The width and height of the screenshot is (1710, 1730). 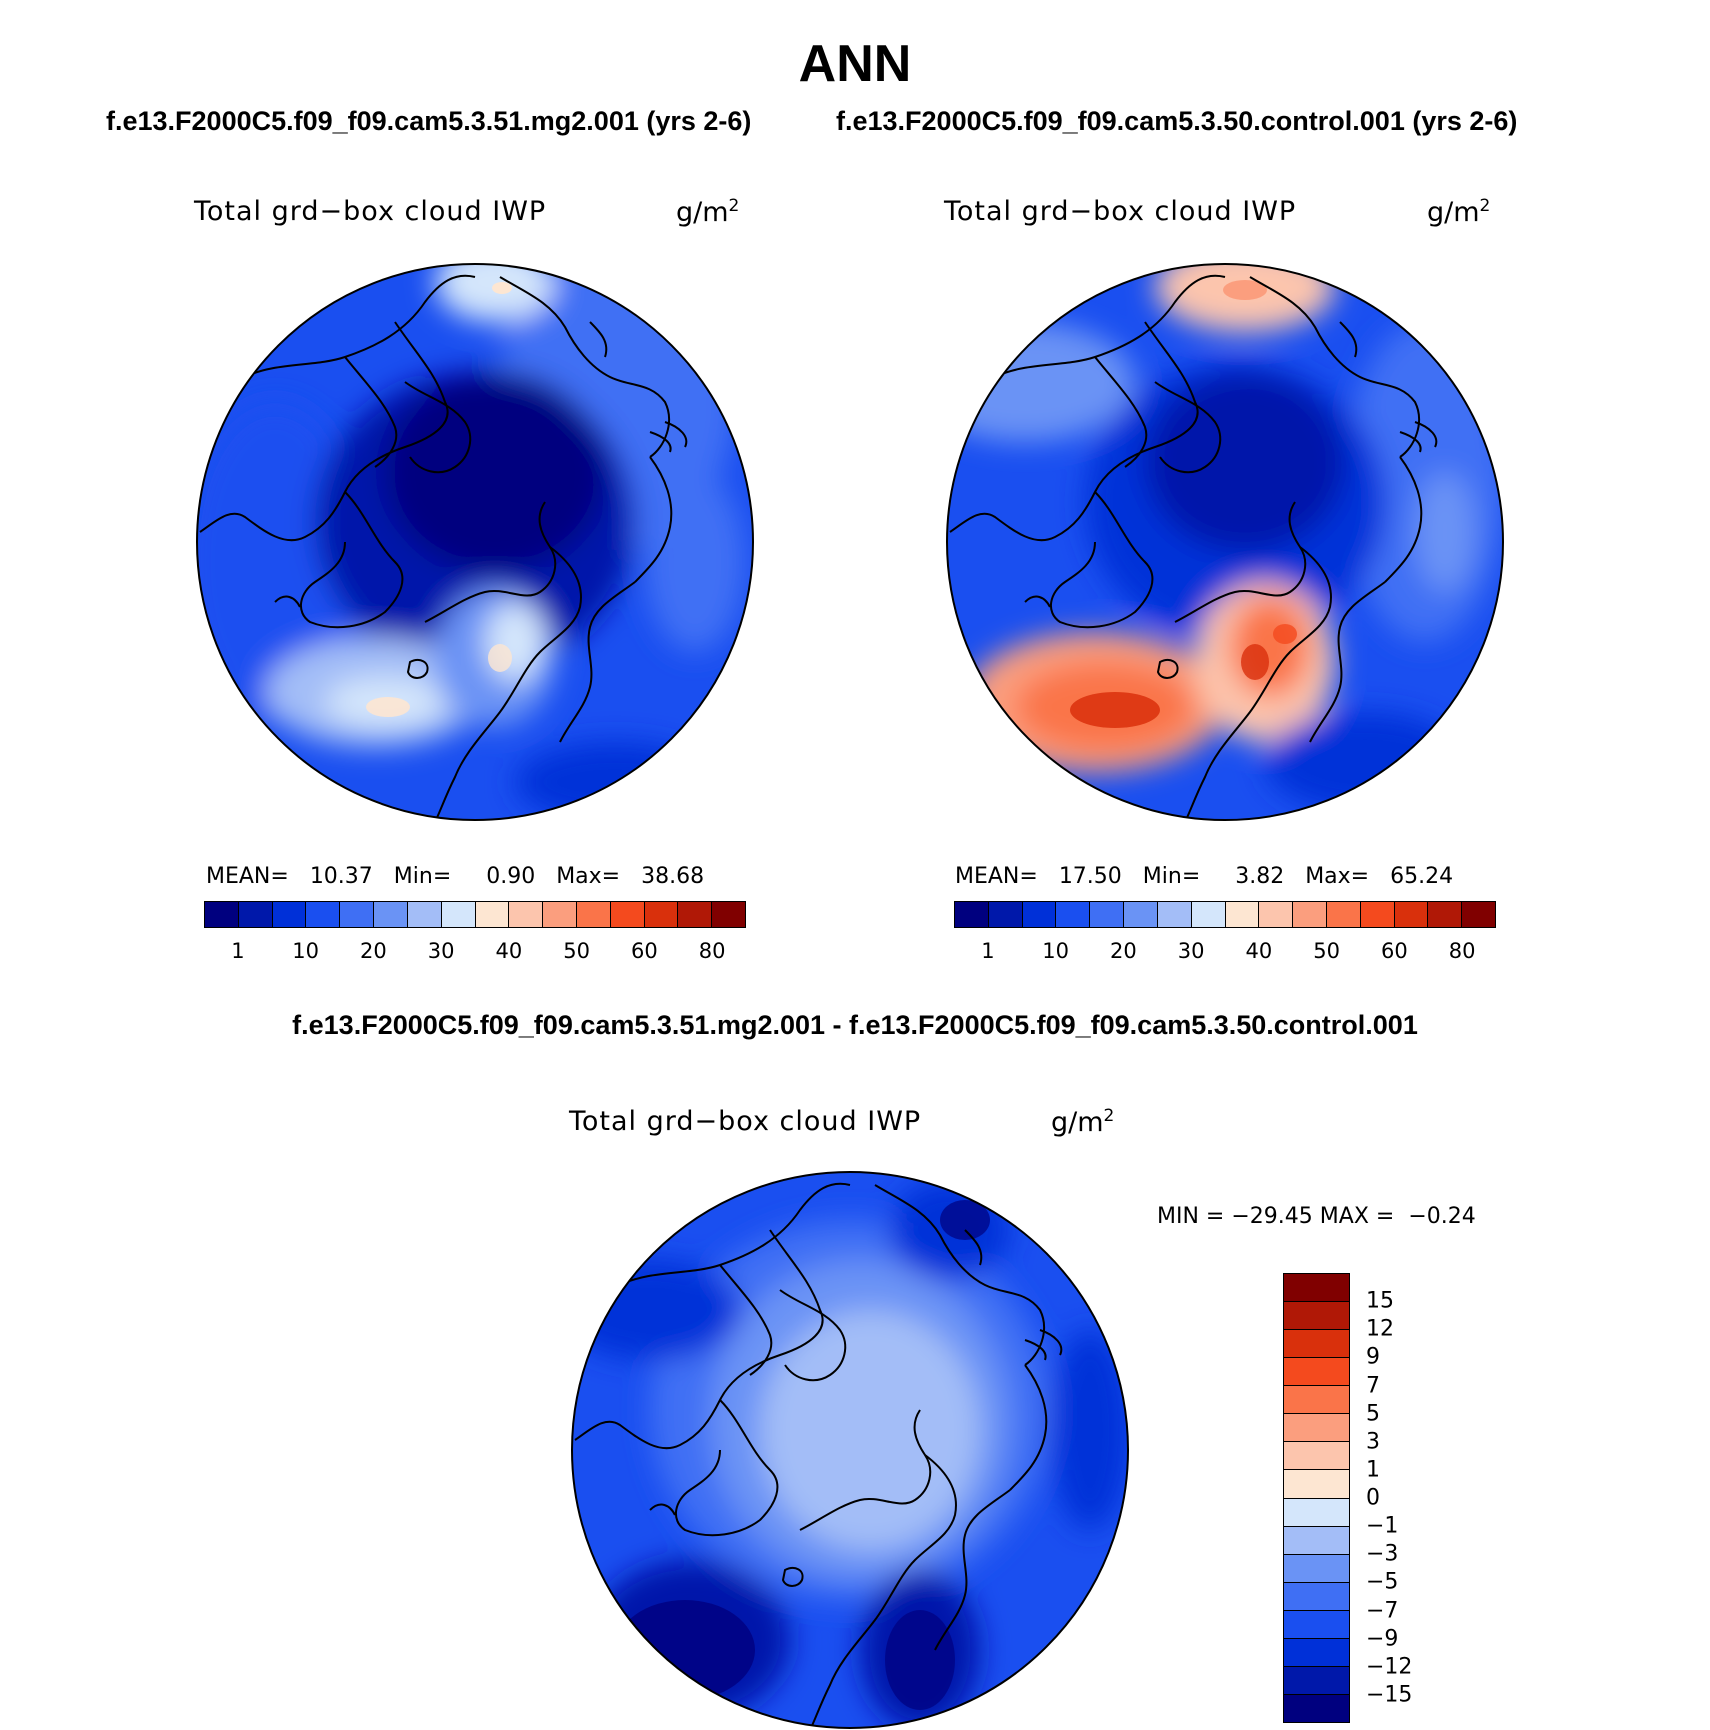 I want to click on panel2-map, so click(x=1225, y=542).